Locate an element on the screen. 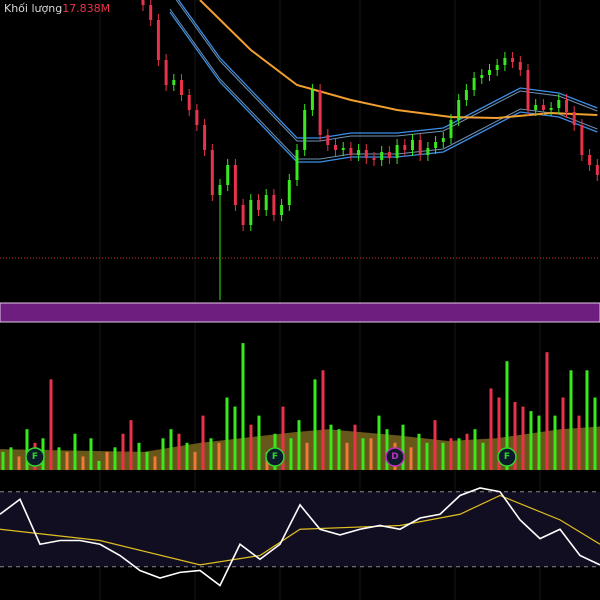  marker-label: D is located at coordinates (394, 457).